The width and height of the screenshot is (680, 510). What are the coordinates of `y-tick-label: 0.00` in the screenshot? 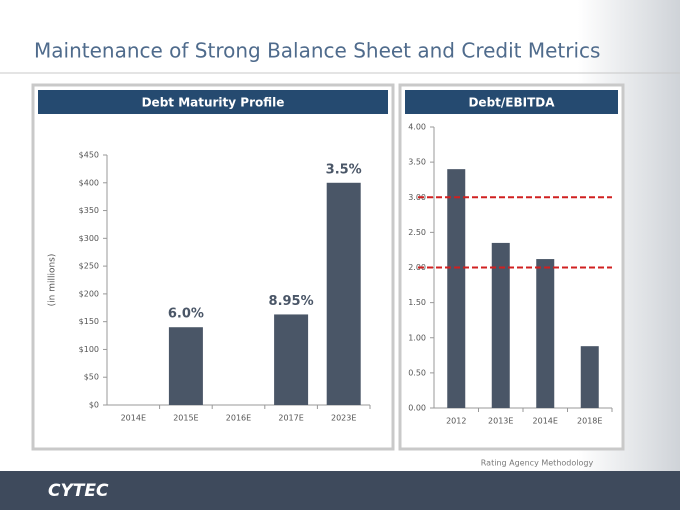 It's located at (417, 408).